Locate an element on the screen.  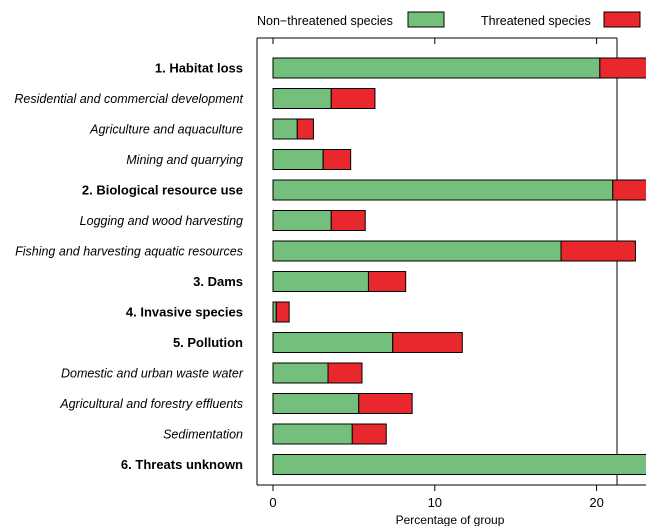
bar-threatened-fishing-and-harvesting-aquatic-resources is located at coordinates (598, 251).